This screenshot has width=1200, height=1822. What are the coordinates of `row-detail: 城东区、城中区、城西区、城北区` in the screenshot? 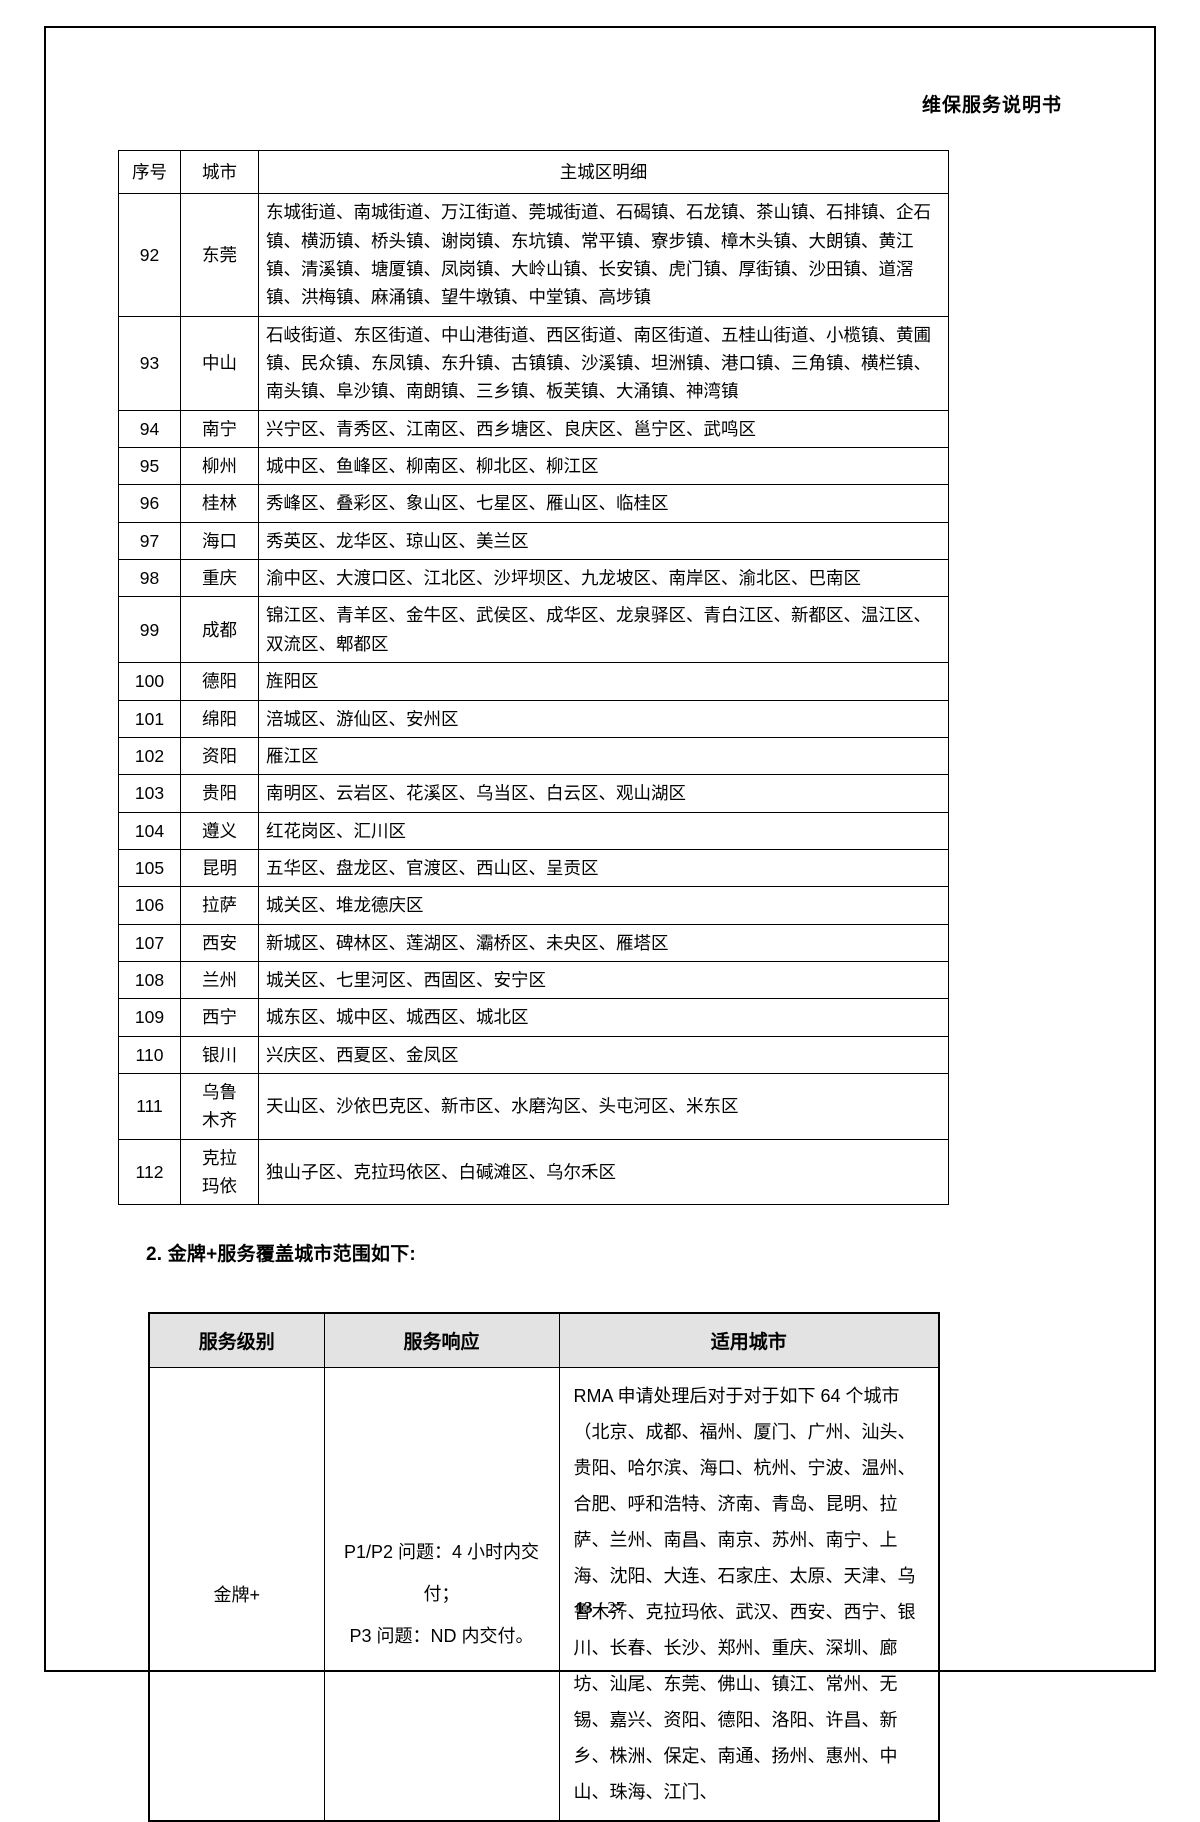 It's located at (603, 1017).